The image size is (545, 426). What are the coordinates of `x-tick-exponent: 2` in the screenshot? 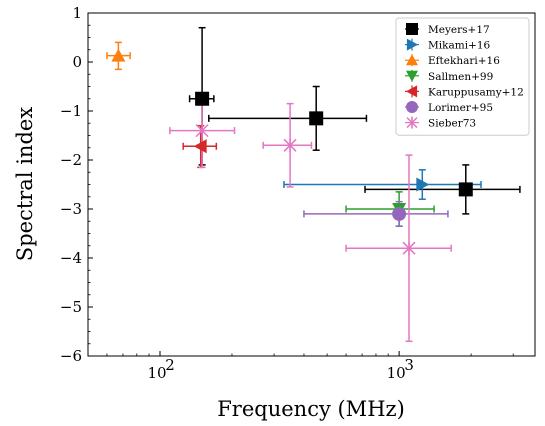 It's located at (170, 365).